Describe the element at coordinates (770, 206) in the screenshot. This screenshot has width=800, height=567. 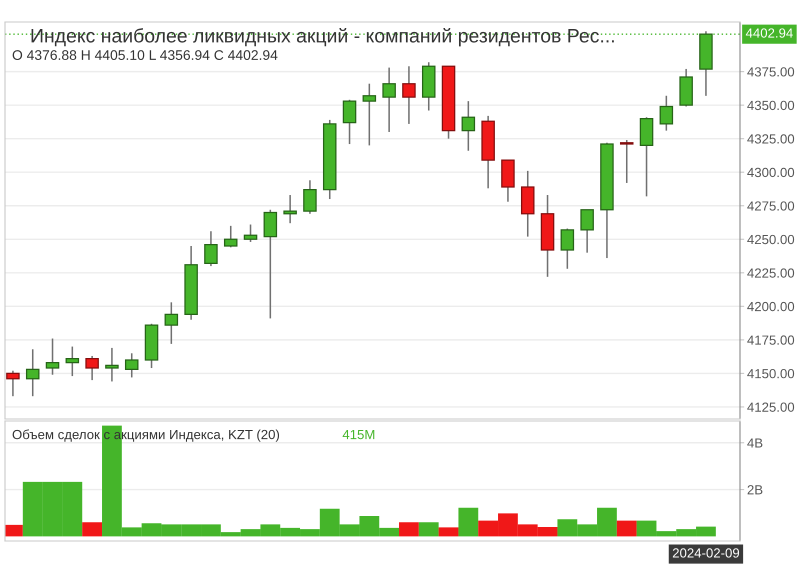
I see `y-tick-label: 4275.00` at that location.